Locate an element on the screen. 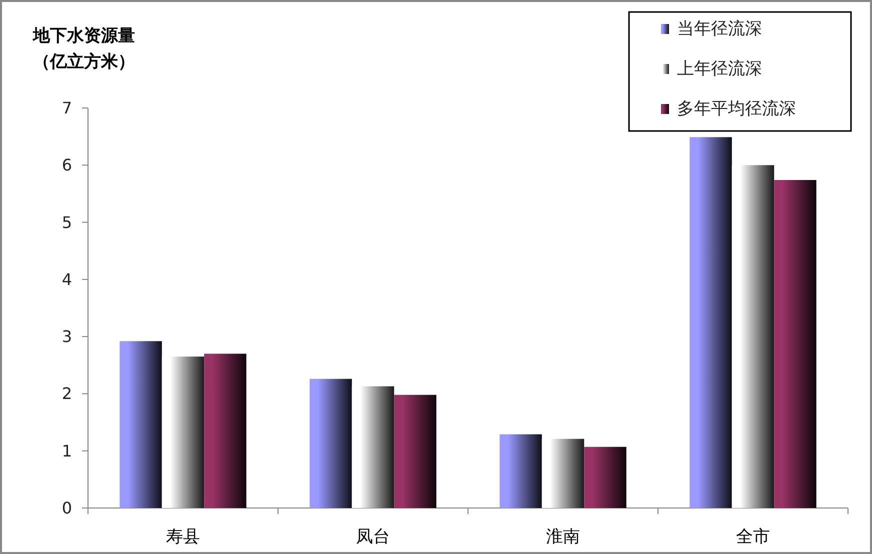 Image resolution: width=872 pixels, height=554 pixels. legend-label: 当年径流深 is located at coordinates (719, 29).